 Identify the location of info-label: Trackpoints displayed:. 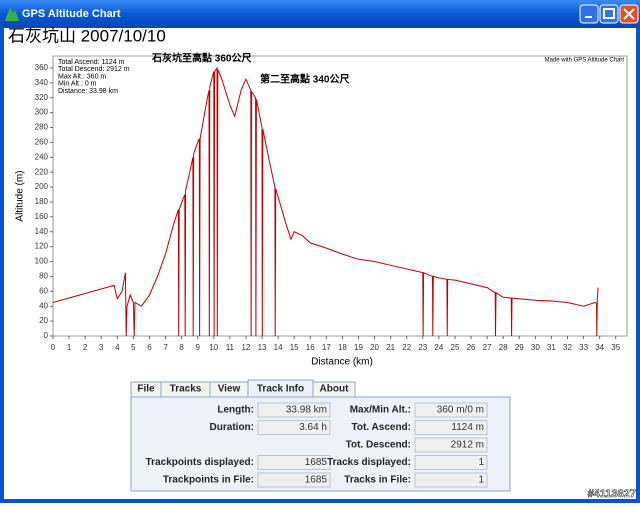
(200, 462).